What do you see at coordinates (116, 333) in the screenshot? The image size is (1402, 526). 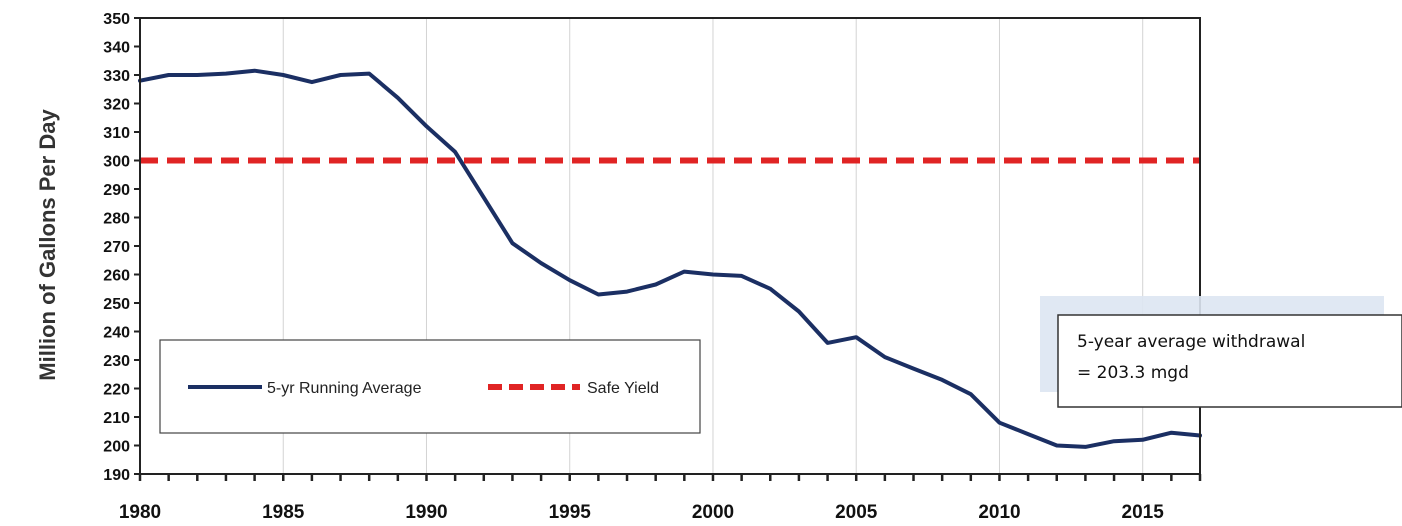 I see `y-tick-label: 240` at bounding box center [116, 333].